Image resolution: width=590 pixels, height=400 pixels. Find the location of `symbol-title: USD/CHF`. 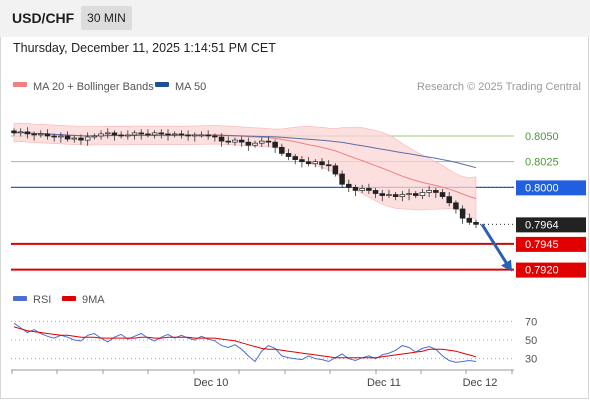

symbol-title: USD/CHF is located at coordinates (43, 18).